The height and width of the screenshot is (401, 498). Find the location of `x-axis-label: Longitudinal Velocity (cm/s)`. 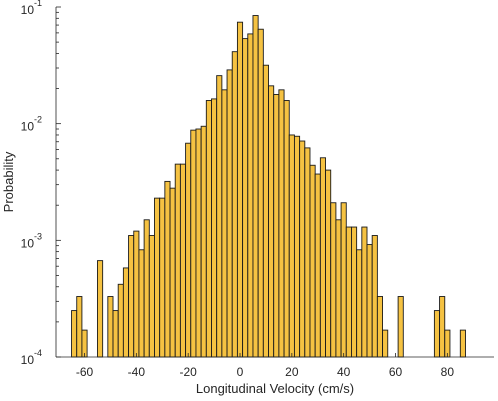

x-axis-label: Longitudinal Velocity (cm/s) is located at coordinates (275, 388).